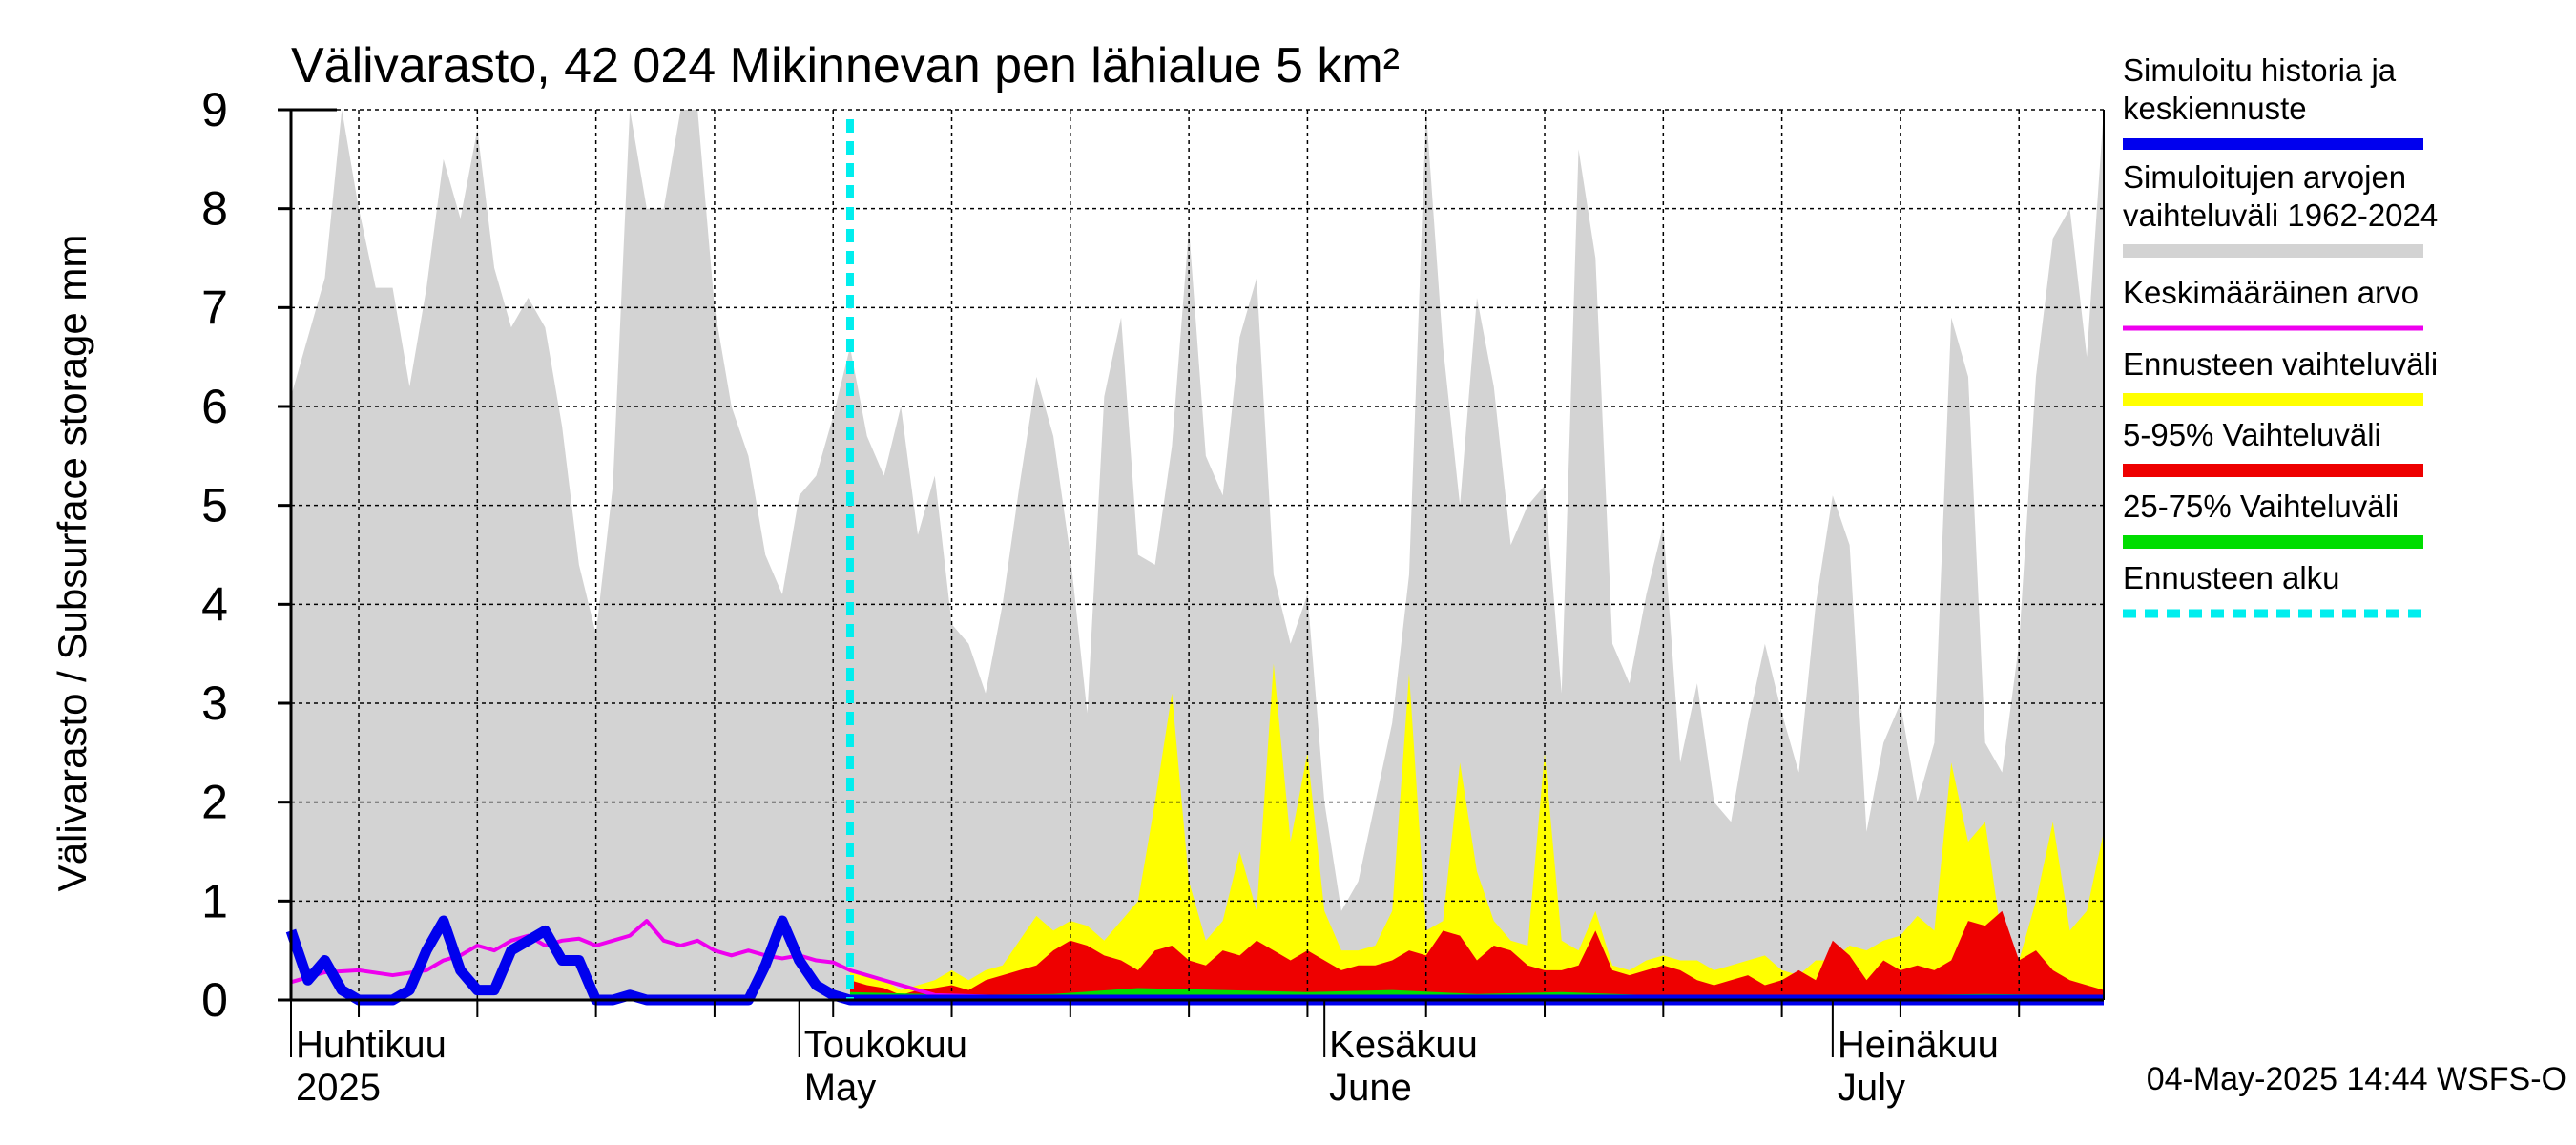 This screenshot has height=1145, width=2576. I want to click on y-tick-label: 3, so click(214, 704).